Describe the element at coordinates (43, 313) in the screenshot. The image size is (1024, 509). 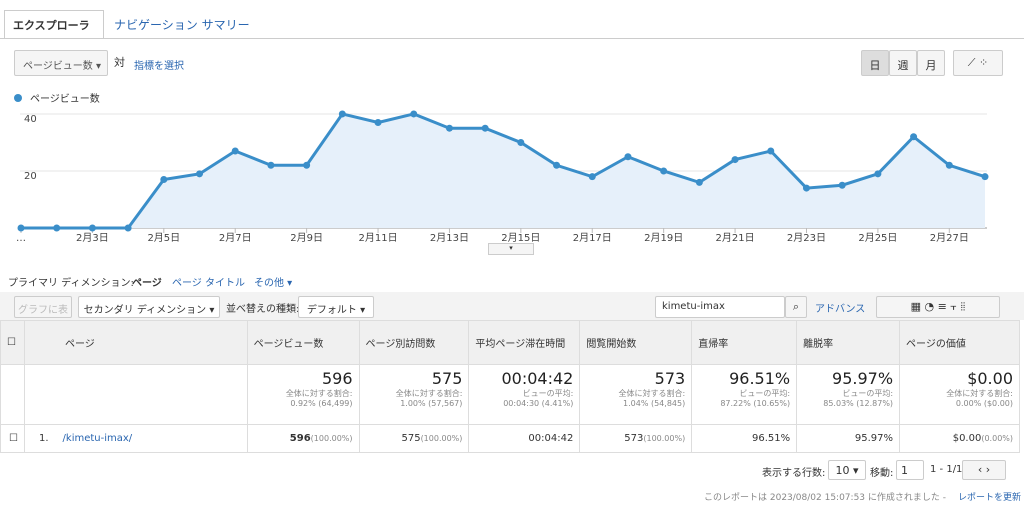
I see `plot-button: グラフに表示` at that location.